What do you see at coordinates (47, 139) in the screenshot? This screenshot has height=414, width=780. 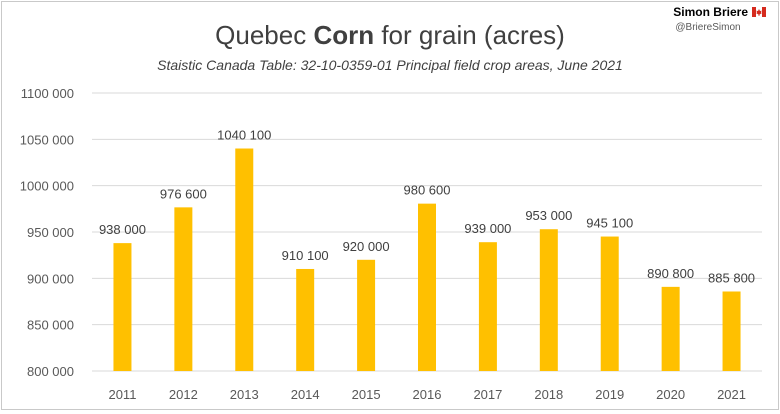 I see `y-tick-label: 1050 000` at bounding box center [47, 139].